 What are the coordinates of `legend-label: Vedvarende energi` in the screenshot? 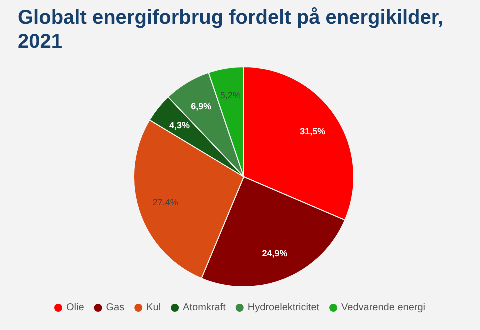 It's located at (384, 308).